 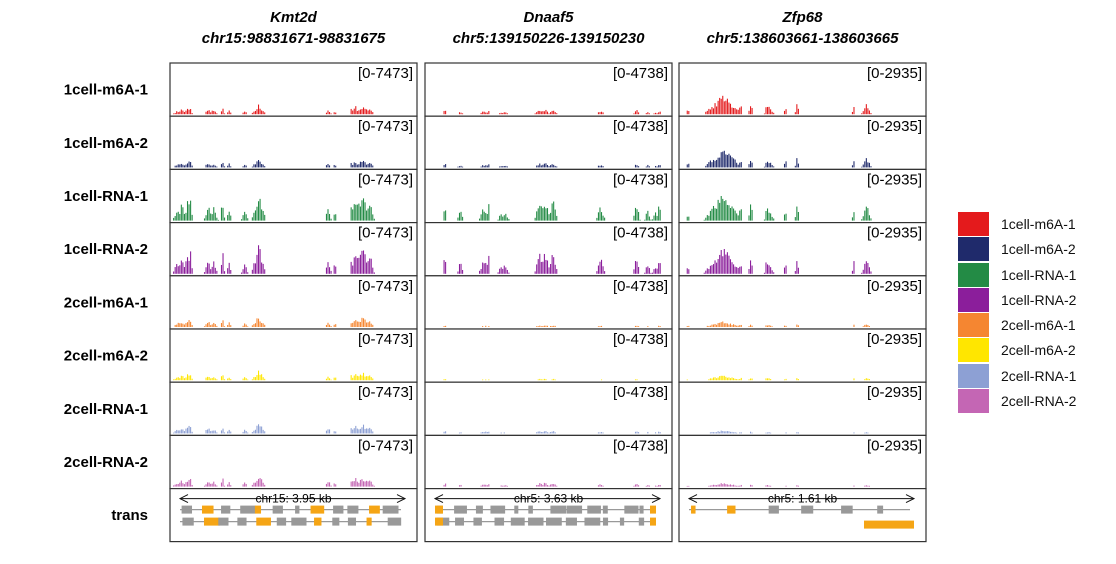 I want to click on scale-label: chr15: 3.95 kb, so click(x=293, y=499).